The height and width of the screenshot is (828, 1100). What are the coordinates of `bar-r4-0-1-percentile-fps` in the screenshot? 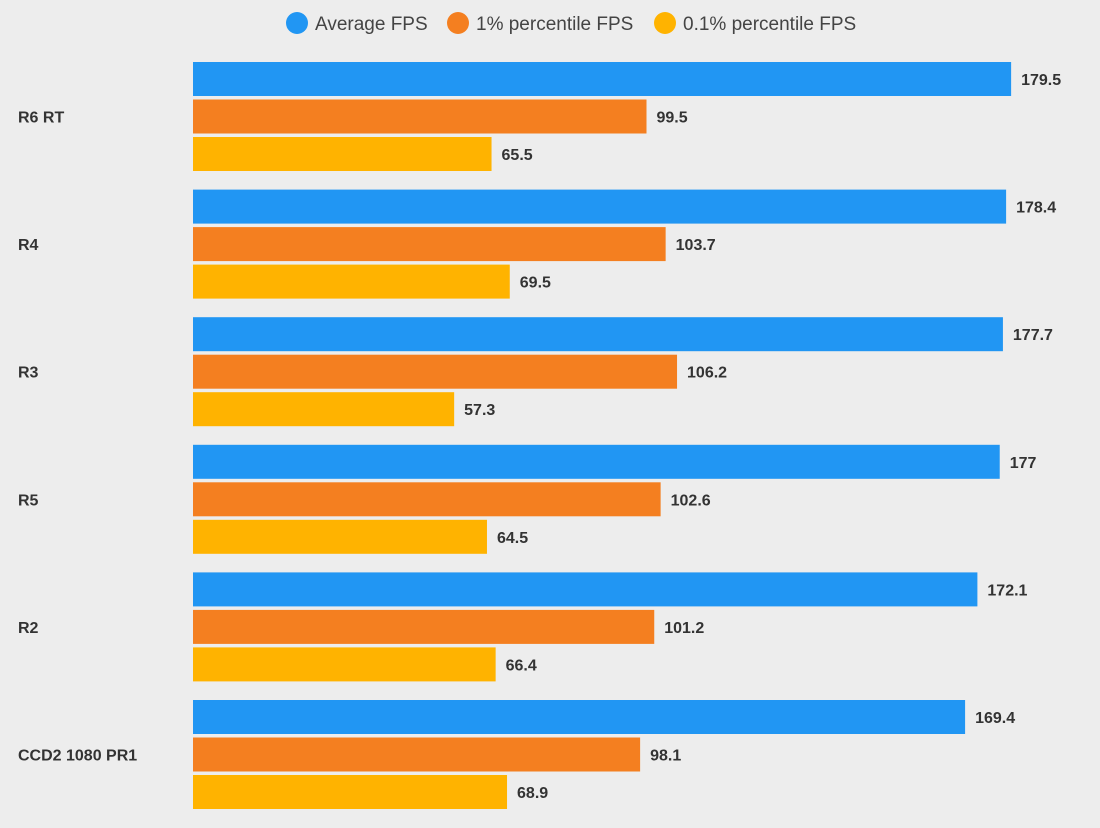 It's located at (351, 281).